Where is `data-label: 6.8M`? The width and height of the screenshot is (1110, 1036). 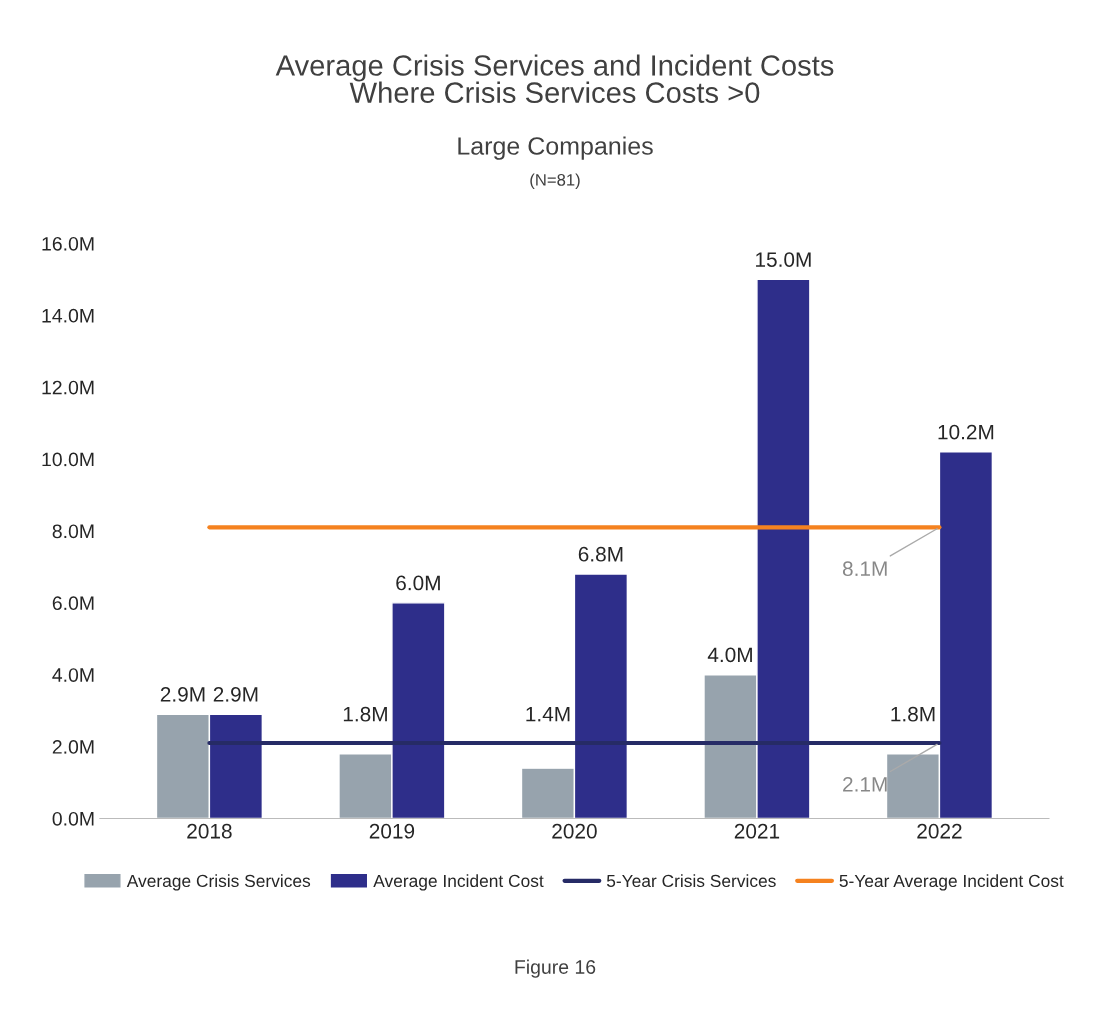
data-label: 6.8M is located at coordinates (600, 554).